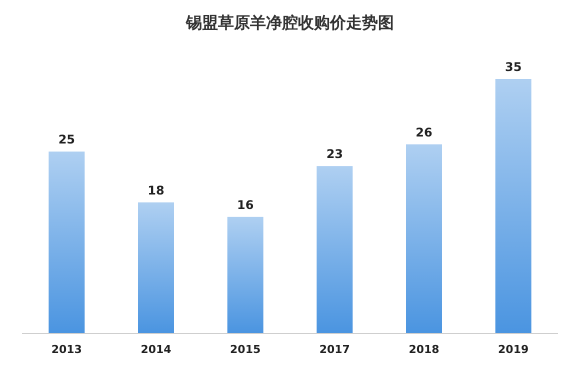 The image size is (580, 367). I want to click on data-label: 16, so click(245, 205).